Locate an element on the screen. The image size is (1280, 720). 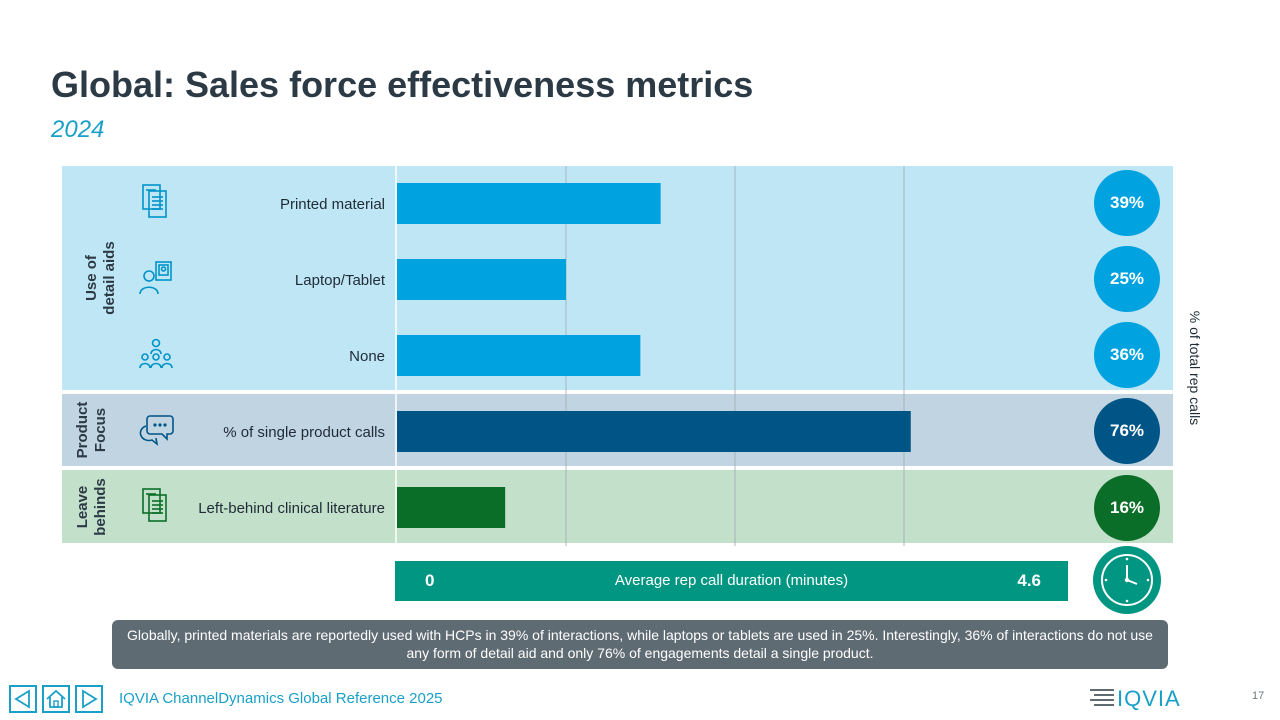
category-label: Left-behind clinical literature is located at coordinates (291, 508).